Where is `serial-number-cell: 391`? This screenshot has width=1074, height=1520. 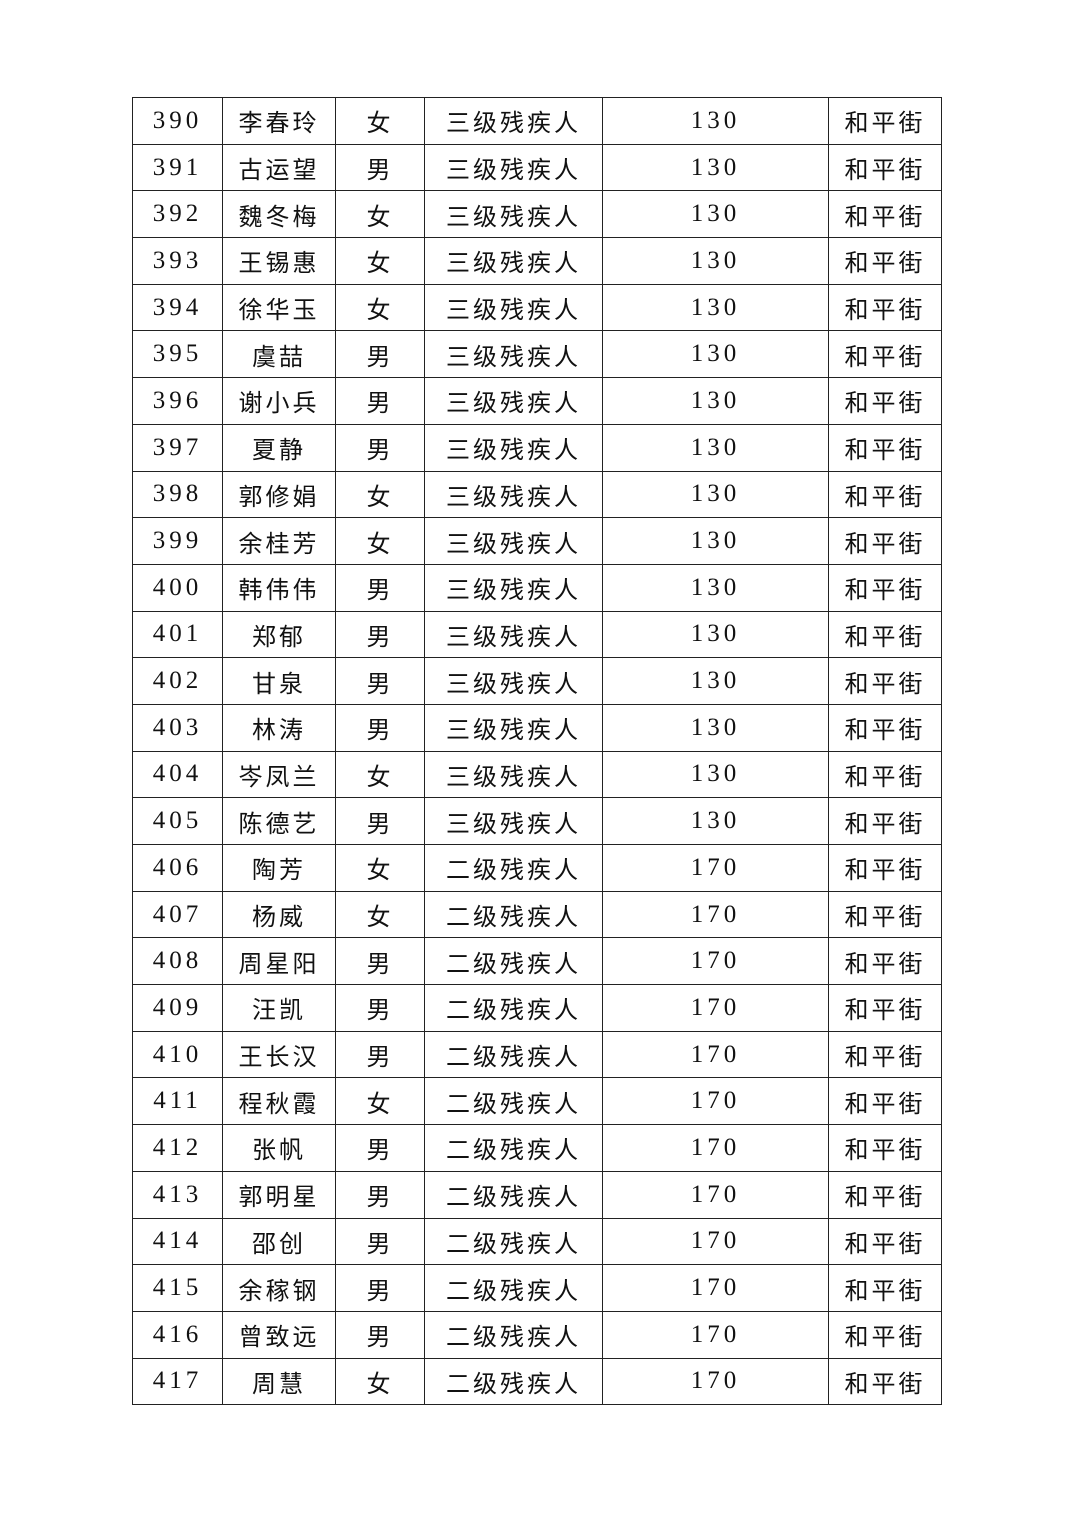
serial-number-cell: 391 is located at coordinates (177, 167).